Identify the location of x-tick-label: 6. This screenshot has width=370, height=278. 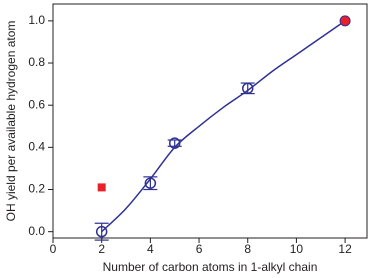
(199, 249).